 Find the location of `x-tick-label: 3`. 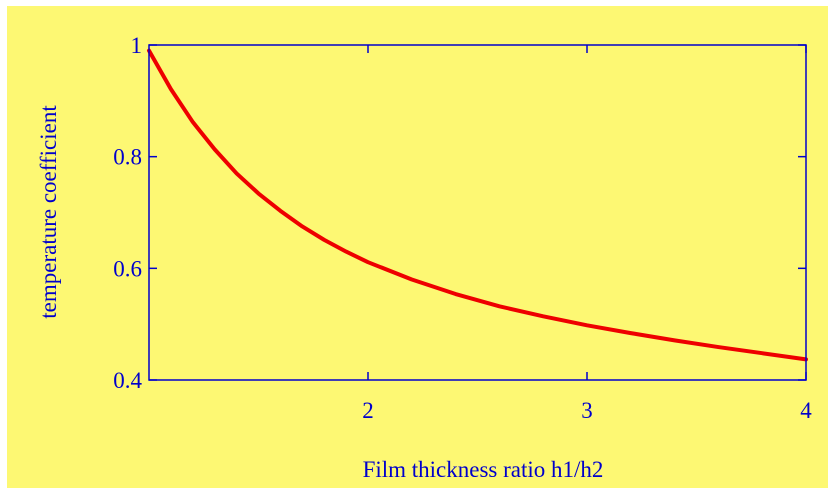

x-tick-label: 3 is located at coordinates (587, 410).